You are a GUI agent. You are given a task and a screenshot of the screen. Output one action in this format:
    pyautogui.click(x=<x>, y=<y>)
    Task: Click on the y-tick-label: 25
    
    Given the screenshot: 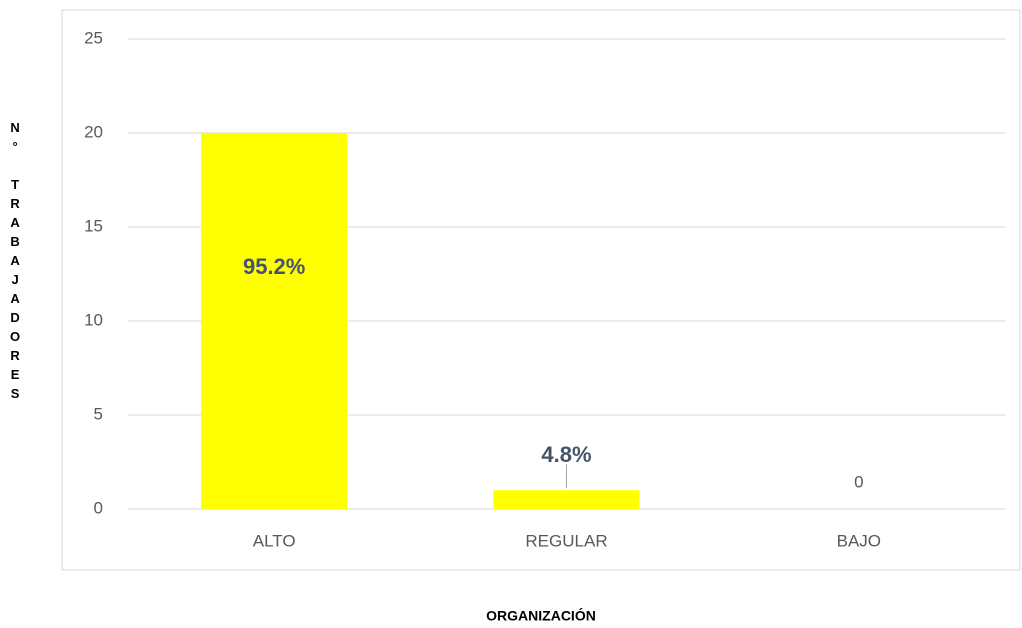 What is the action you would take?
    pyautogui.click(x=93, y=37)
    